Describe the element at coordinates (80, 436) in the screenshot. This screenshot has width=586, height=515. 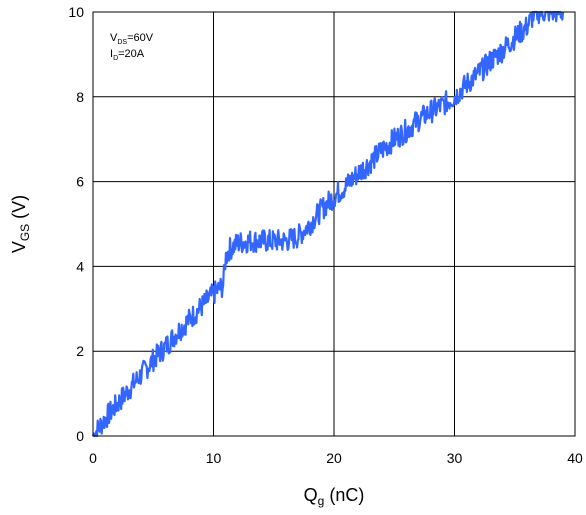
I see `y-tick-label: 0` at that location.